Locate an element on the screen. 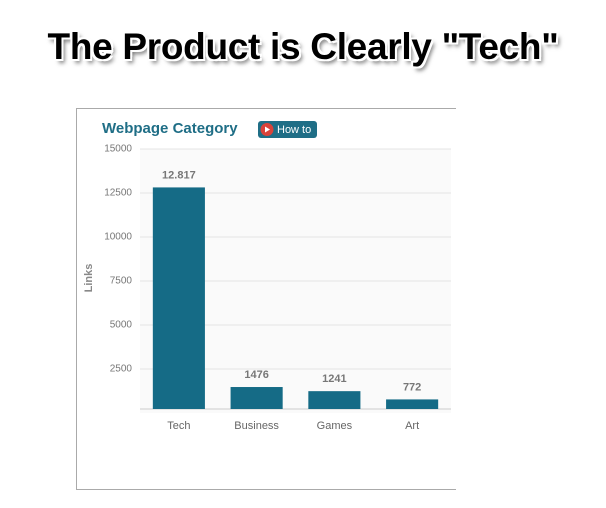  button-bg is located at coordinates (287, 129).